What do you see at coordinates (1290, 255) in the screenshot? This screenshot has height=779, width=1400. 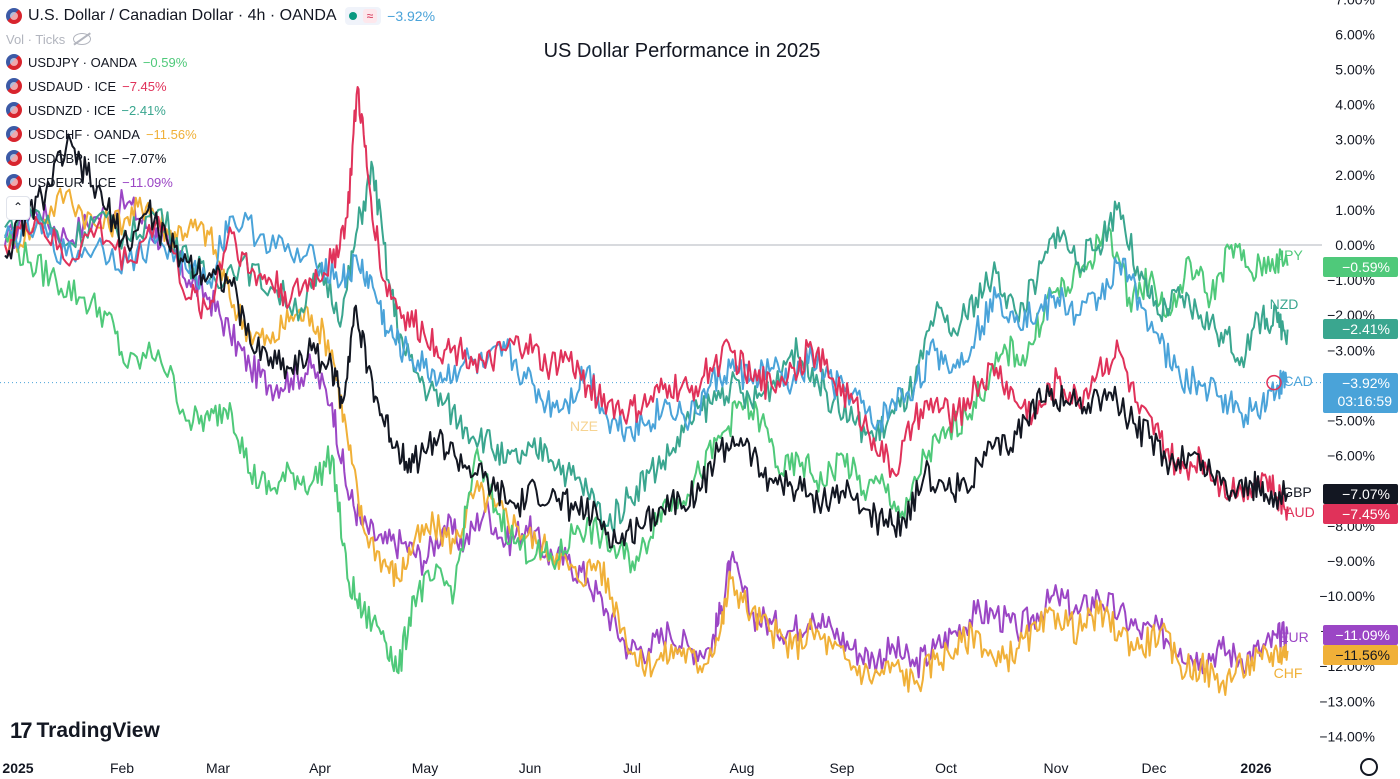 I see `series-label-jpy: JPY` at bounding box center [1290, 255].